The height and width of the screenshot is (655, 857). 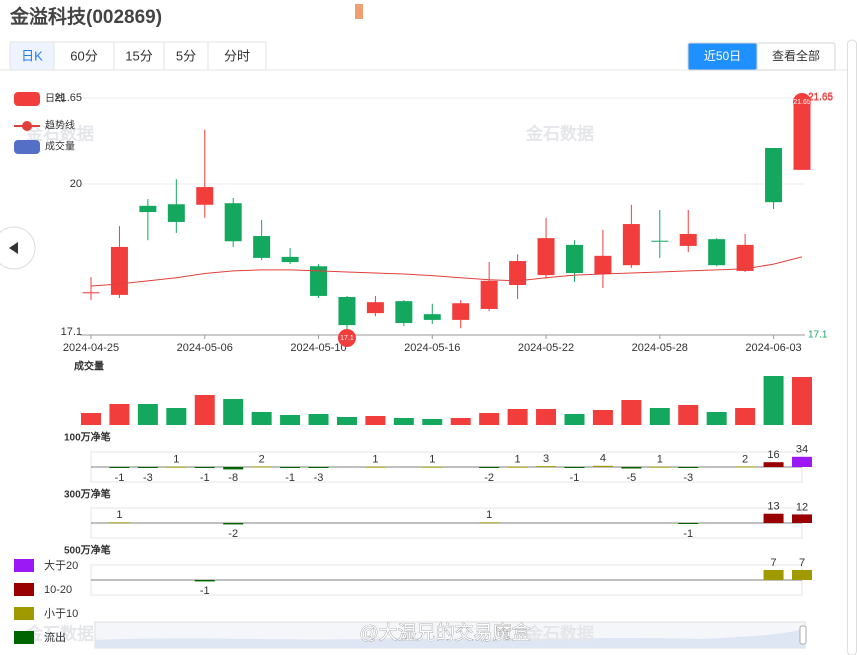 I want to click on panel-title: 100万净笔, so click(x=87, y=437).